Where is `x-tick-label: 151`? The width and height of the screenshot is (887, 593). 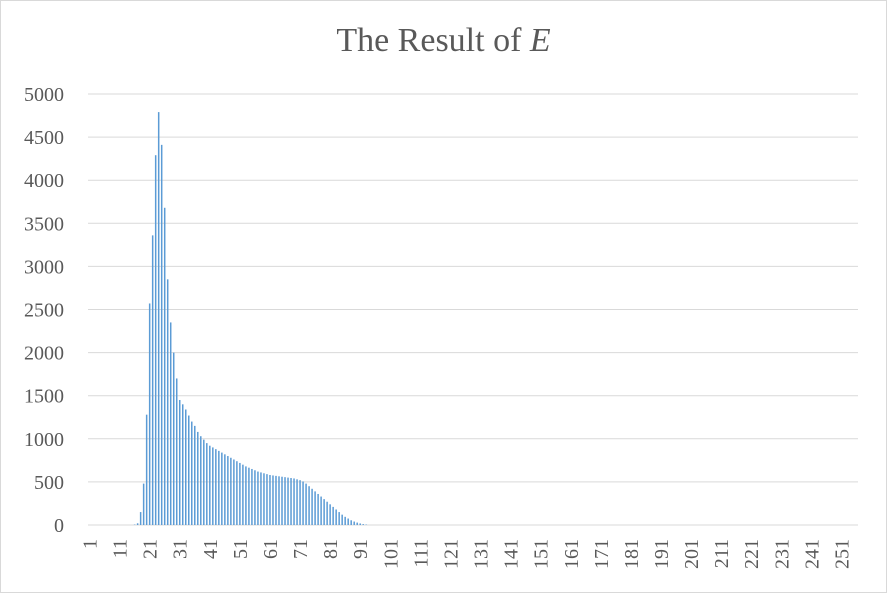
x-tick-label: 151 is located at coordinates (542, 554).